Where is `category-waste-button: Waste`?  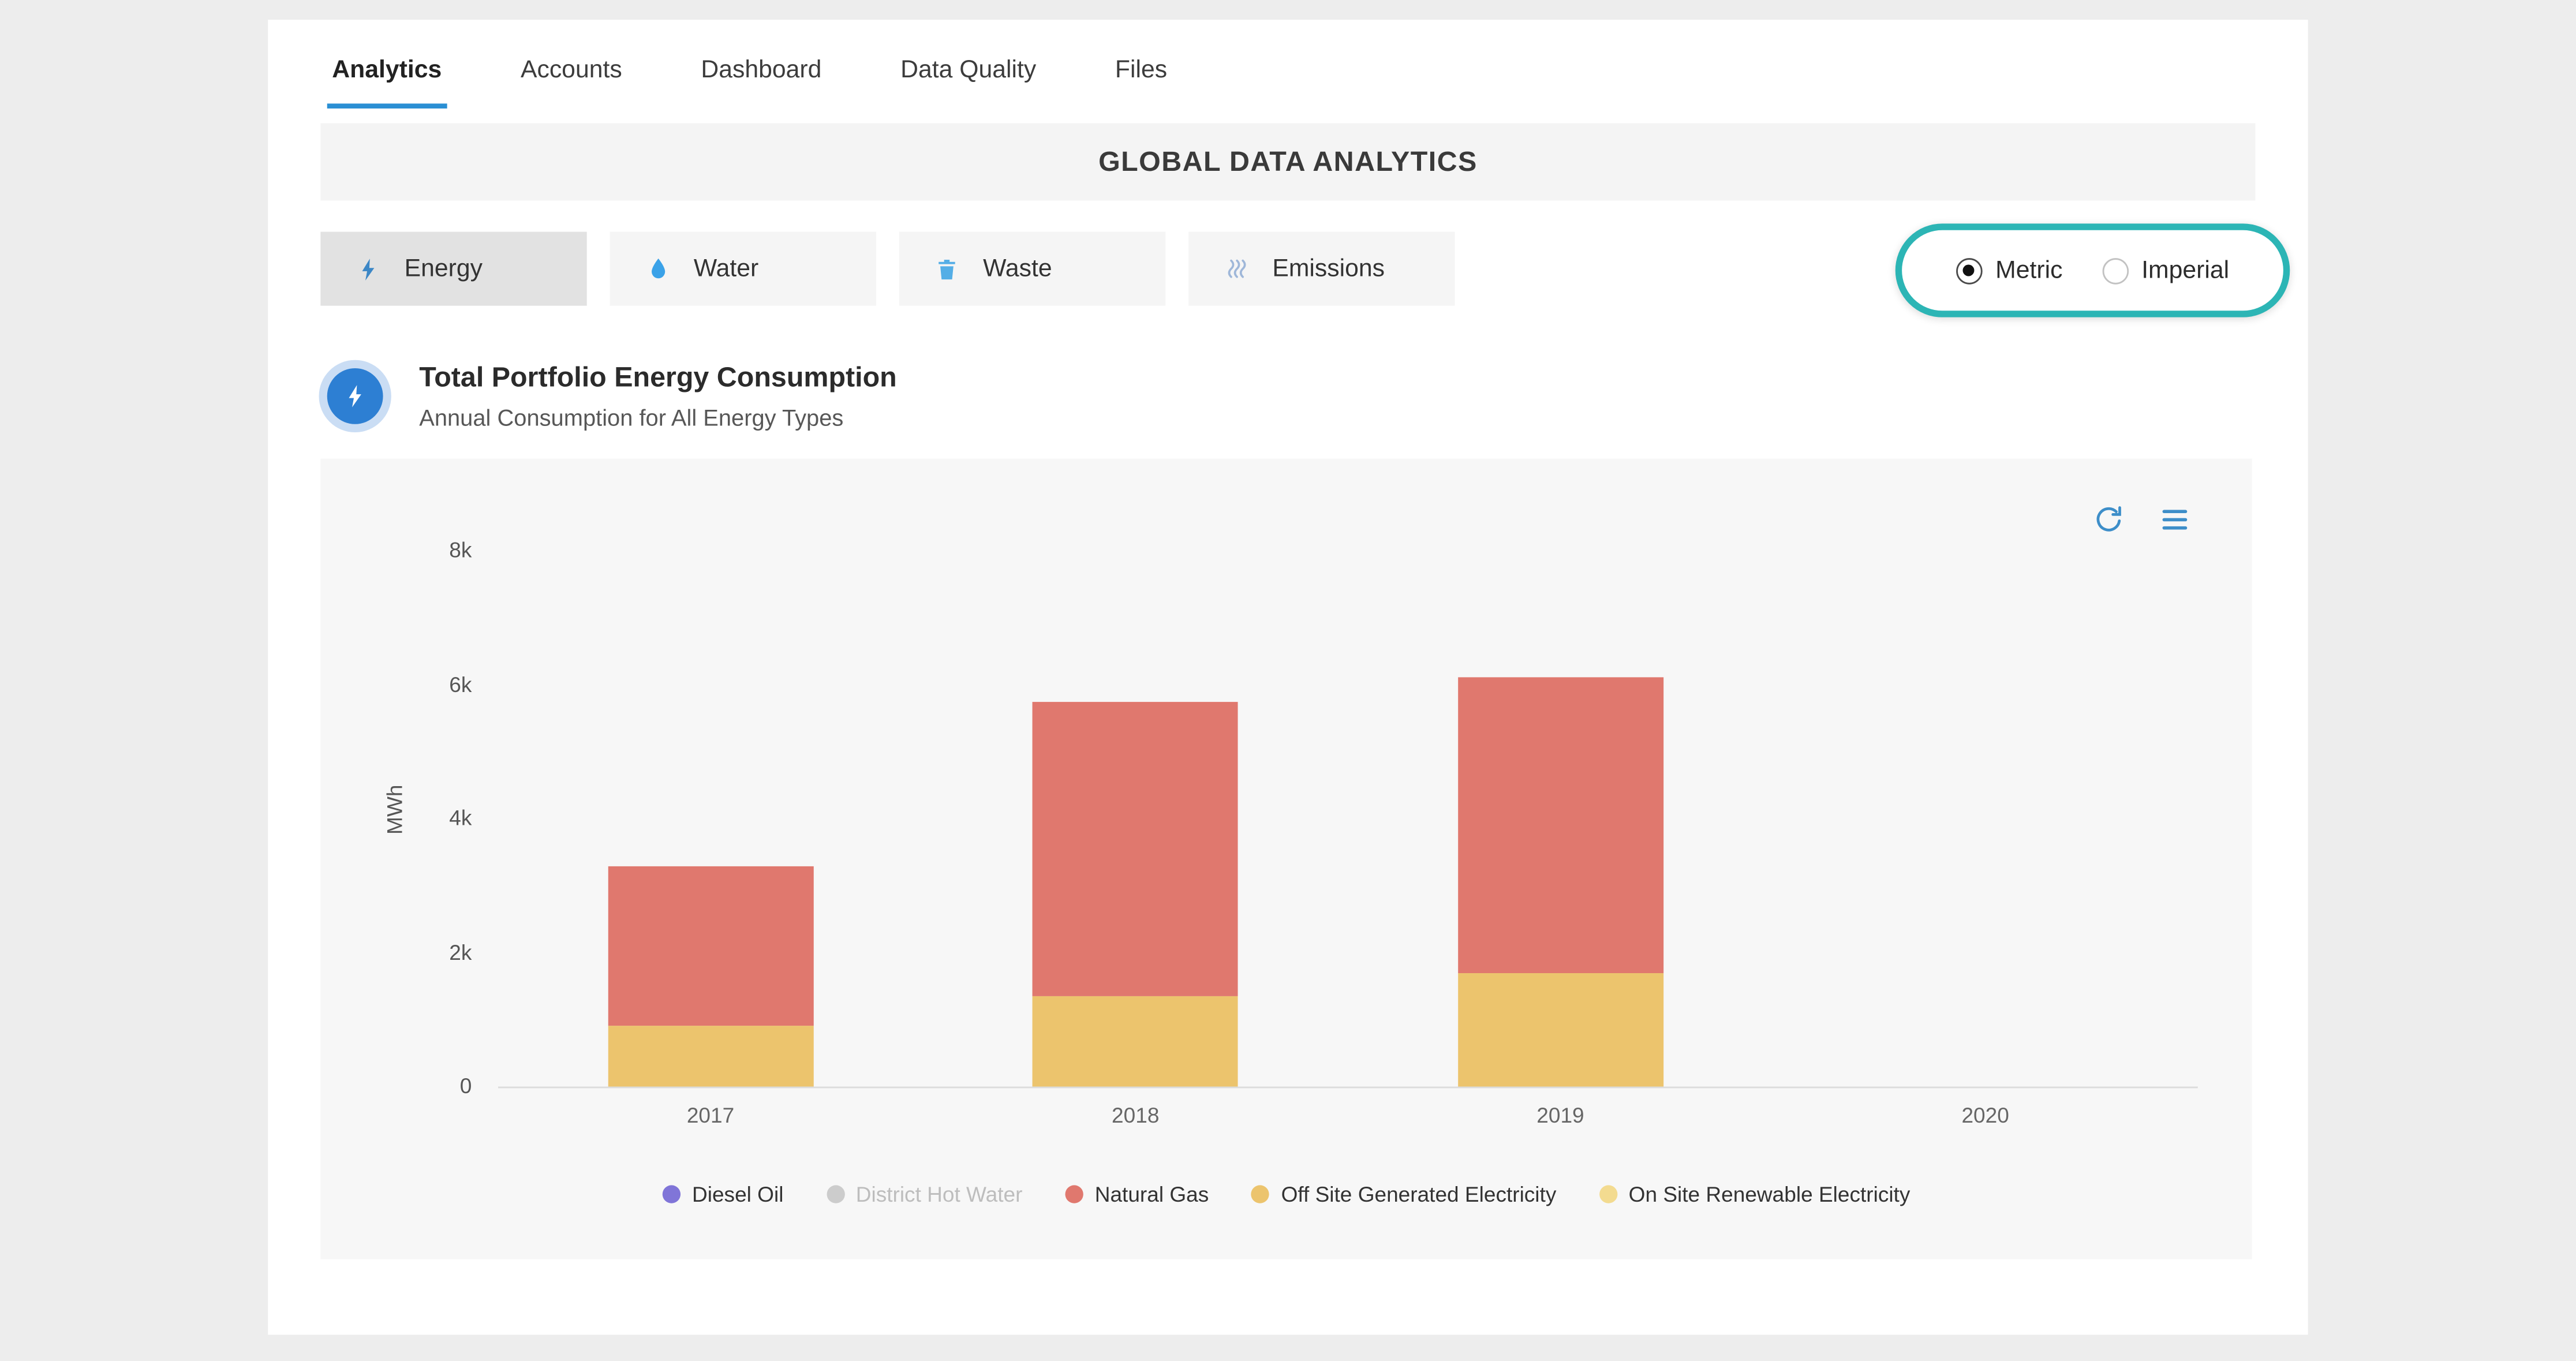 category-waste-button: Waste is located at coordinates (1032, 268).